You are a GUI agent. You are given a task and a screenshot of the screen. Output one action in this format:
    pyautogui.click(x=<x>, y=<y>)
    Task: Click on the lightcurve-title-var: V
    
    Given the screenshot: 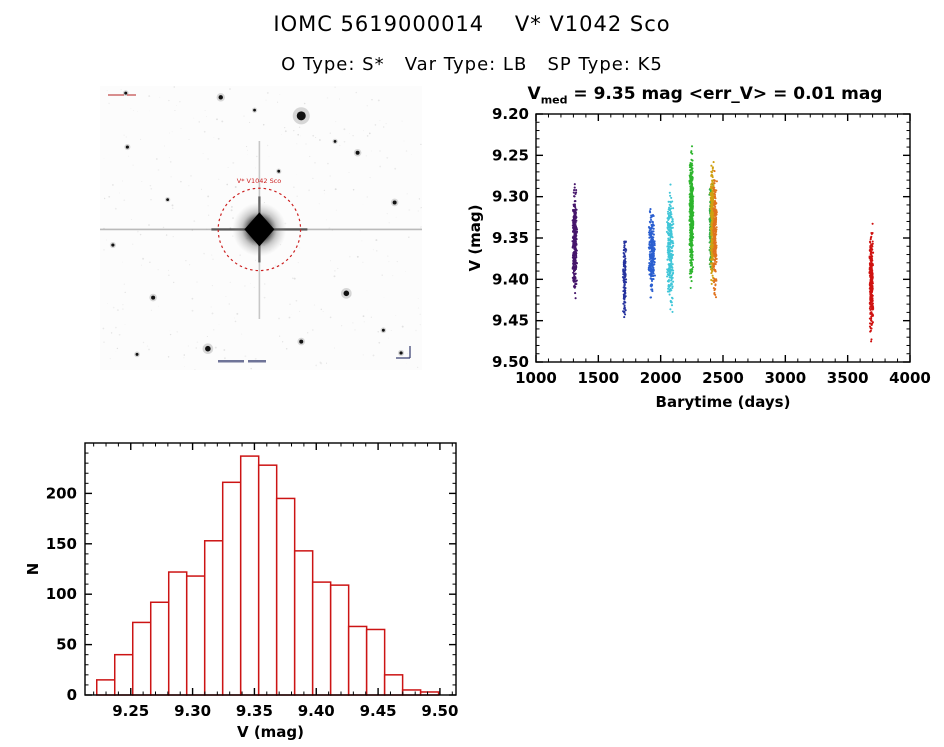 What is the action you would take?
    pyautogui.click(x=534, y=94)
    